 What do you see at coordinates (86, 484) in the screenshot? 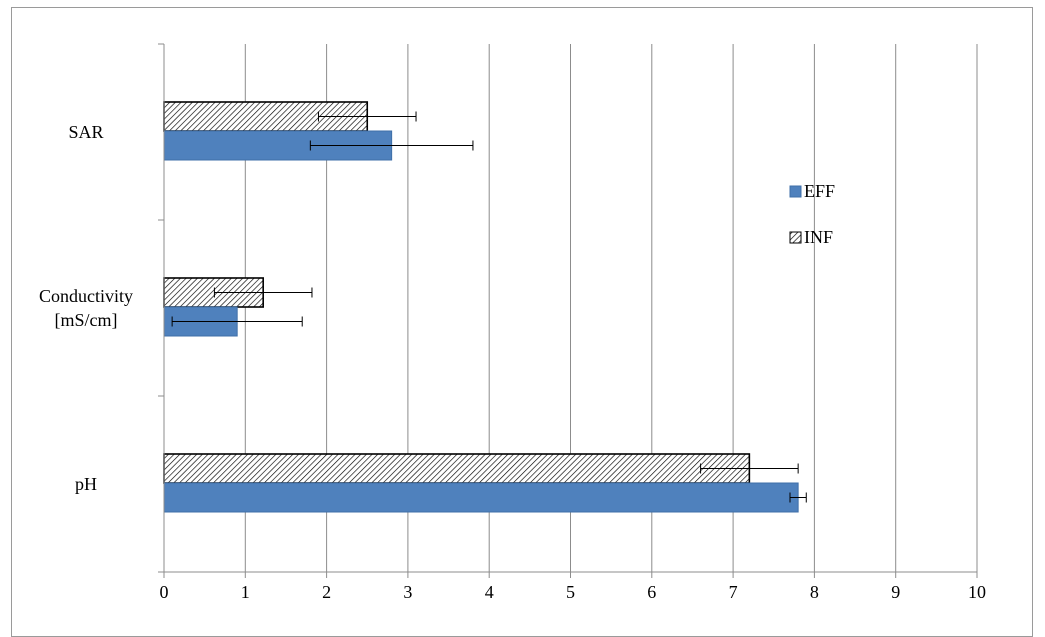
I see `category-label: pH` at bounding box center [86, 484].